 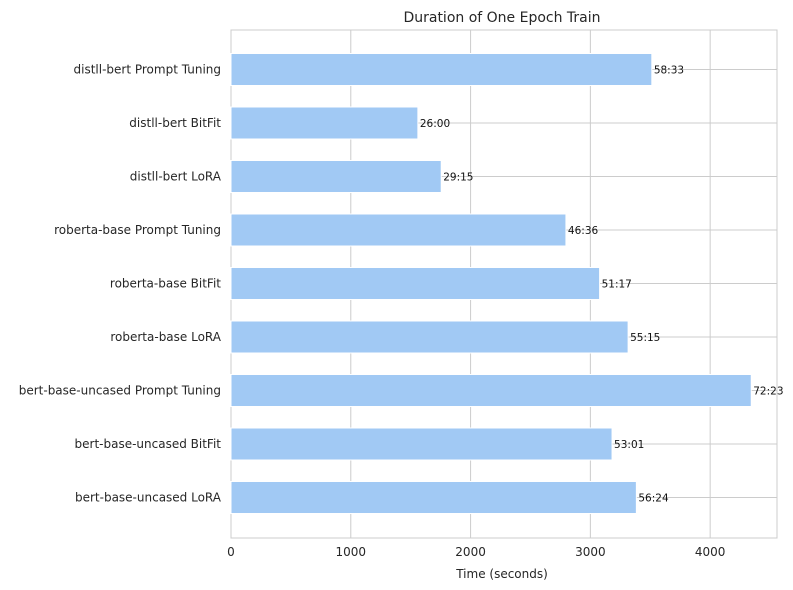 I want to click on data-label: 29:15, so click(x=458, y=178).